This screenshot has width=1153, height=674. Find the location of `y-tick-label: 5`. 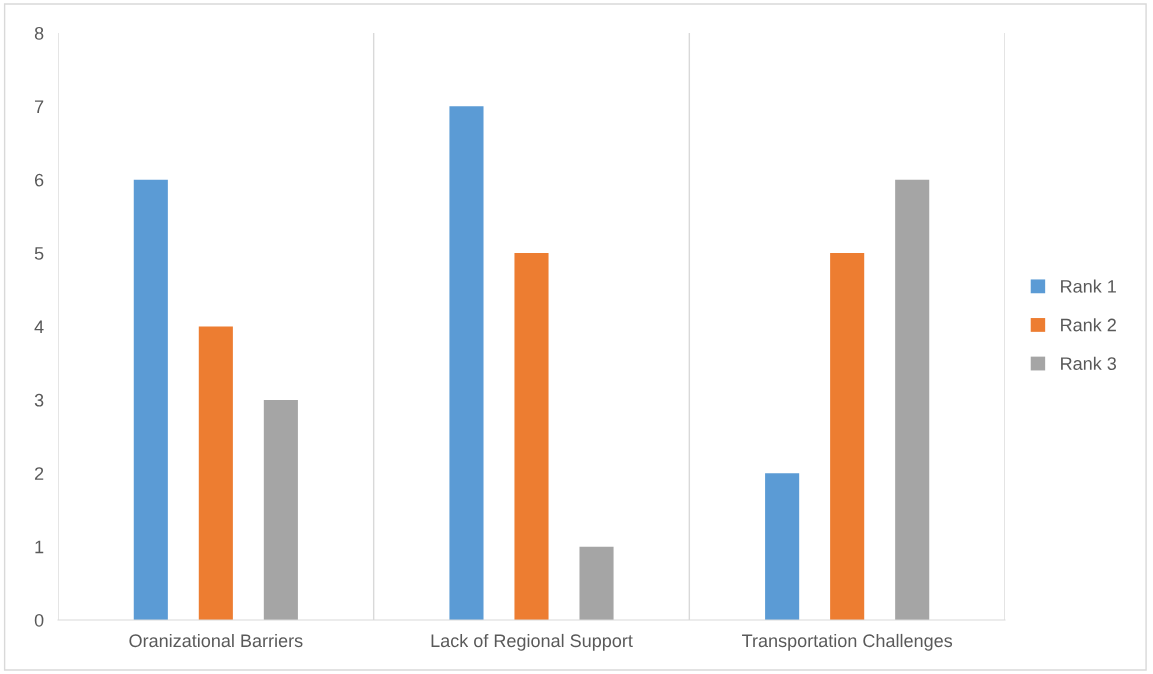

y-tick-label: 5 is located at coordinates (39, 253).